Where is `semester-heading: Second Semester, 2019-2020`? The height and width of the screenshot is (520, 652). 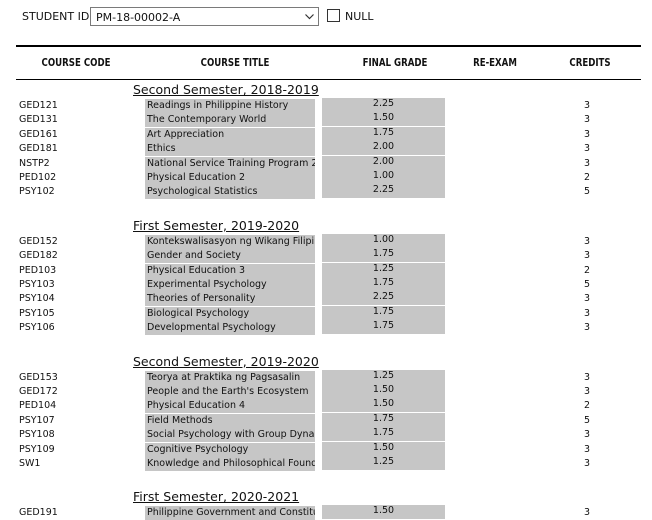
semester-heading: Second Semester, 2019-2020 is located at coordinates (226, 361).